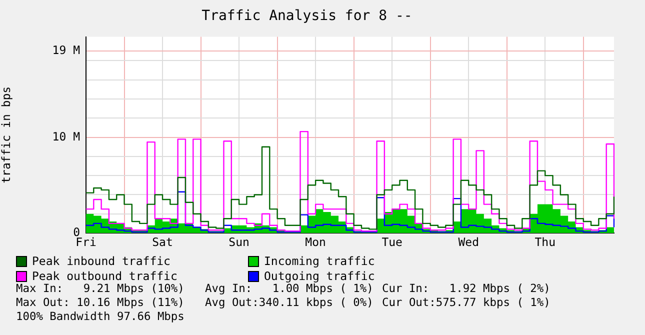 Image resolution: width=645 pixels, height=335 pixels. I want to click on text: Cur In: 1.92 Mbps ( 2%), so click(467, 289).